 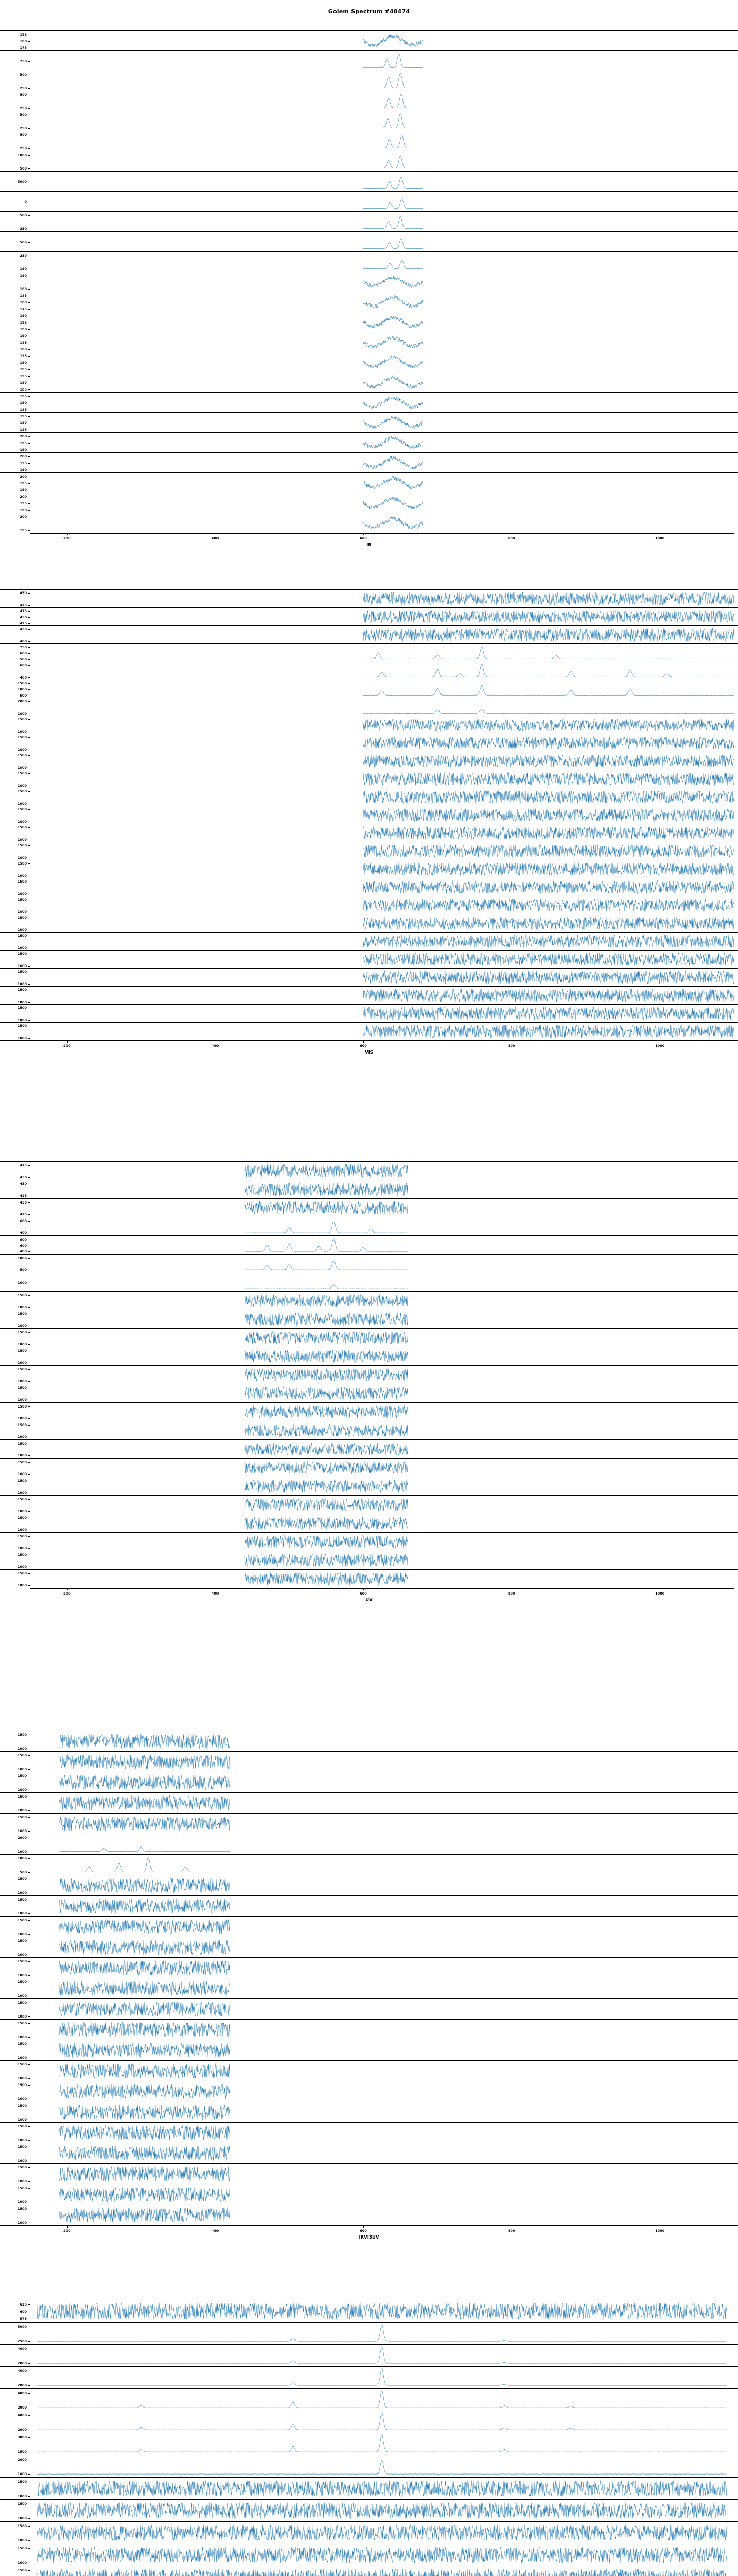 What do you see at coordinates (23, 509) in the screenshot?
I see `y-tick-label: 190` at bounding box center [23, 509].